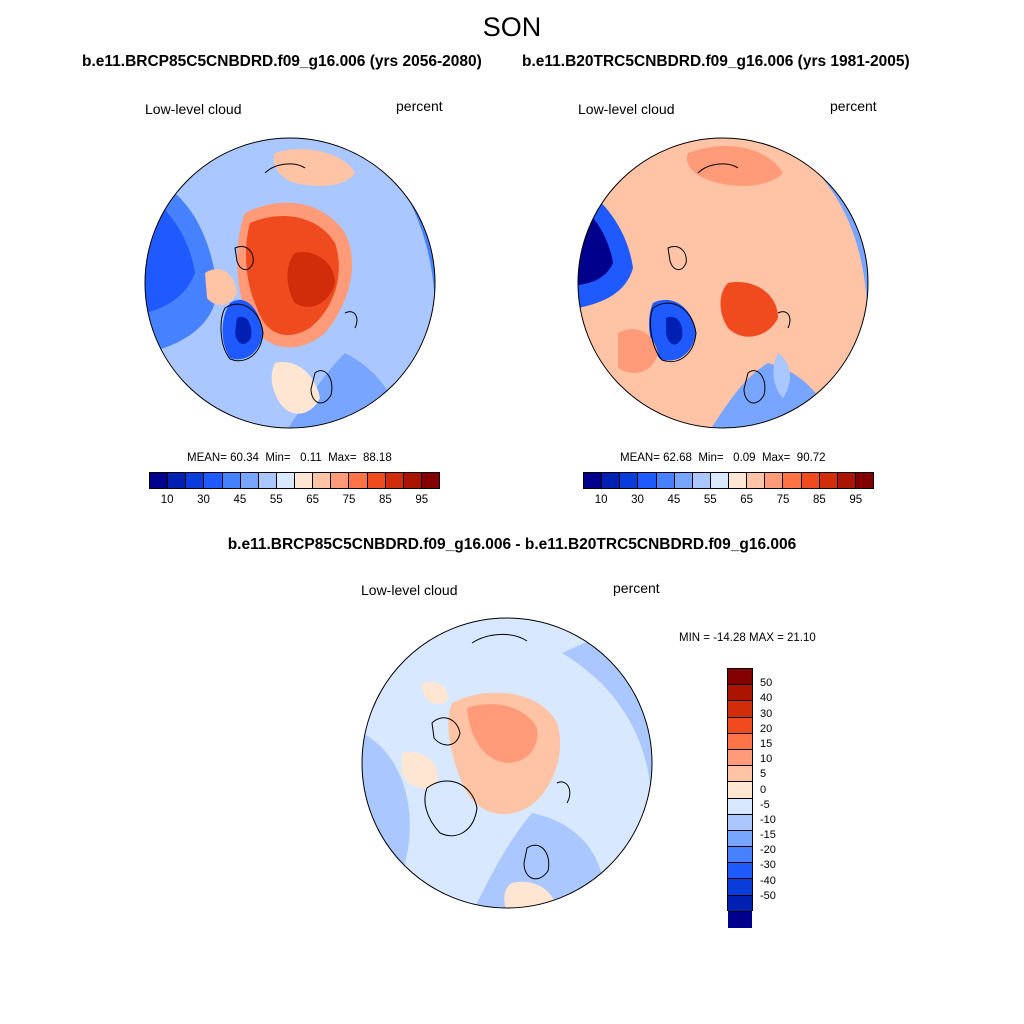  I want to click on diff-colorbar-tick-label: -50, so click(768, 895).